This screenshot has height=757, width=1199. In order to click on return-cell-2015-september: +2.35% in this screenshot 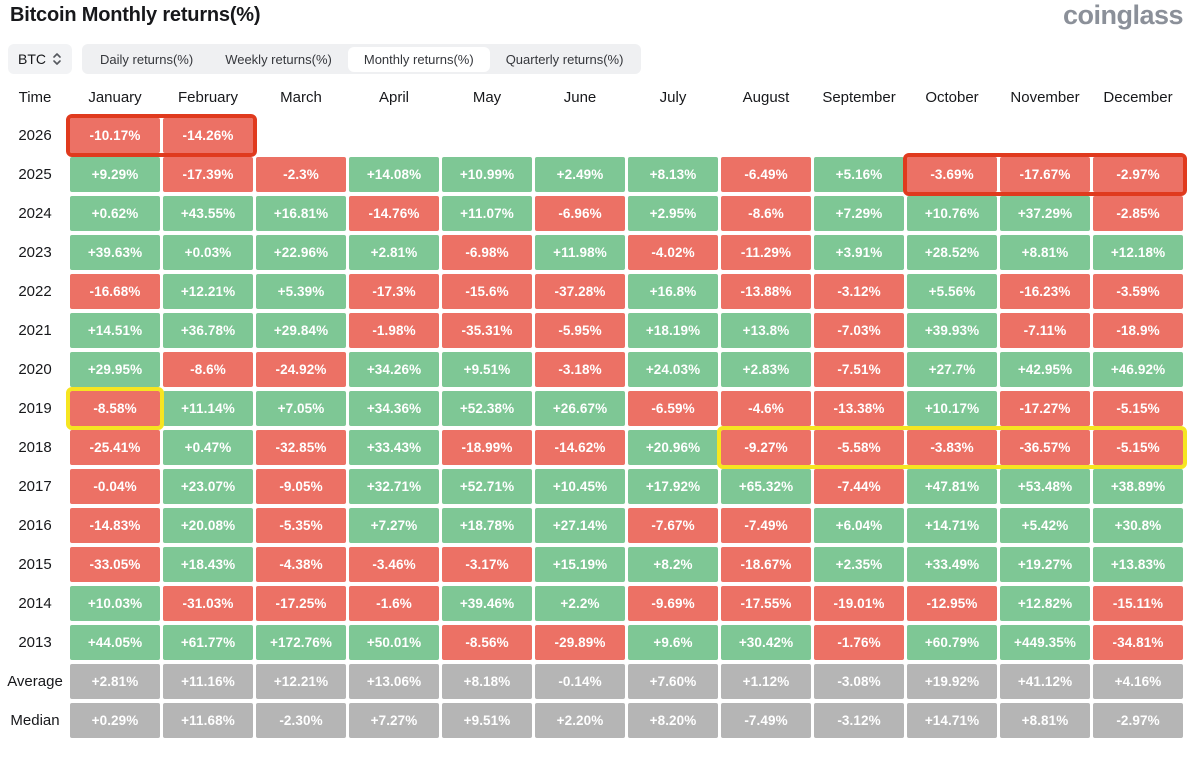, I will do `click(859, 564)`.